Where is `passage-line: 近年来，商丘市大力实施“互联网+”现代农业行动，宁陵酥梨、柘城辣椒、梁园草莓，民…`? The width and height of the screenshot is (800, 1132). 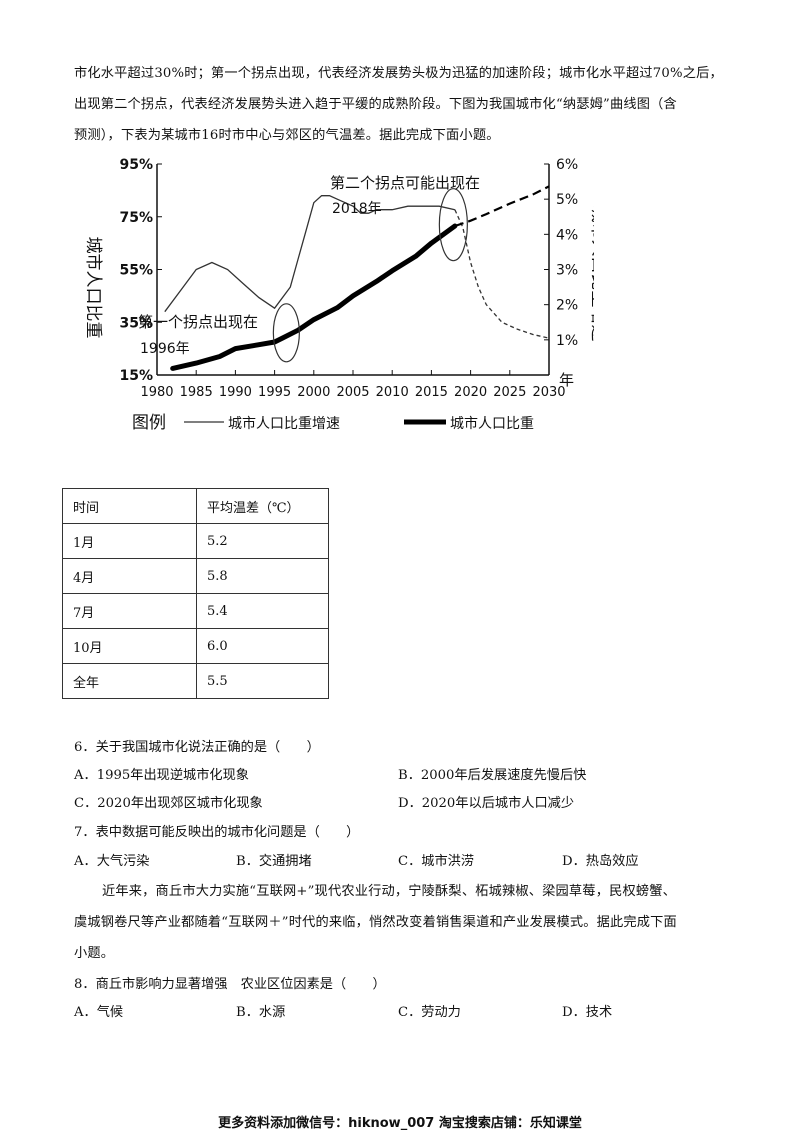
passage-line: 近年来，商丘市大力实施“互联网+”现代农业行动，宁陵酥梨、柘城辣椒、梁园草莓，民… is located at coordinates (389, 891).